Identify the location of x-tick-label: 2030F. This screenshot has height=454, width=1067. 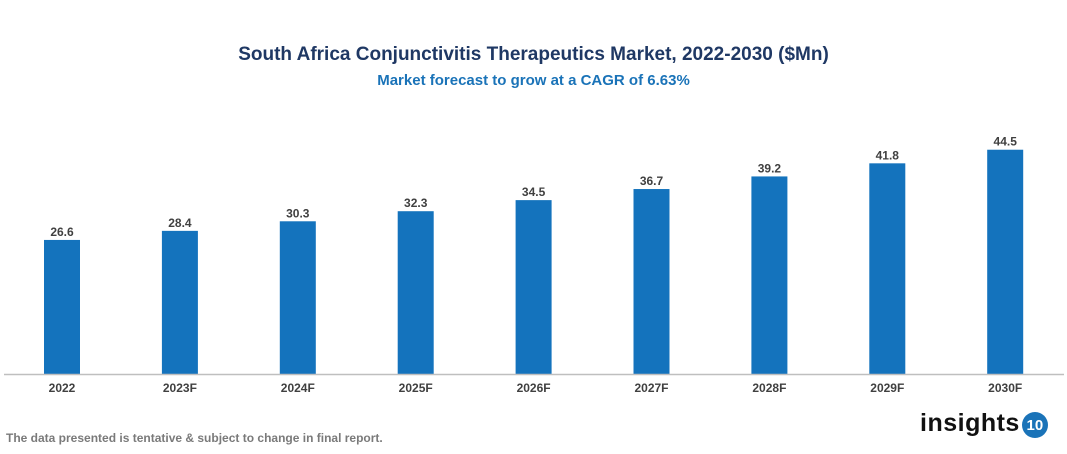
(1005, 388).